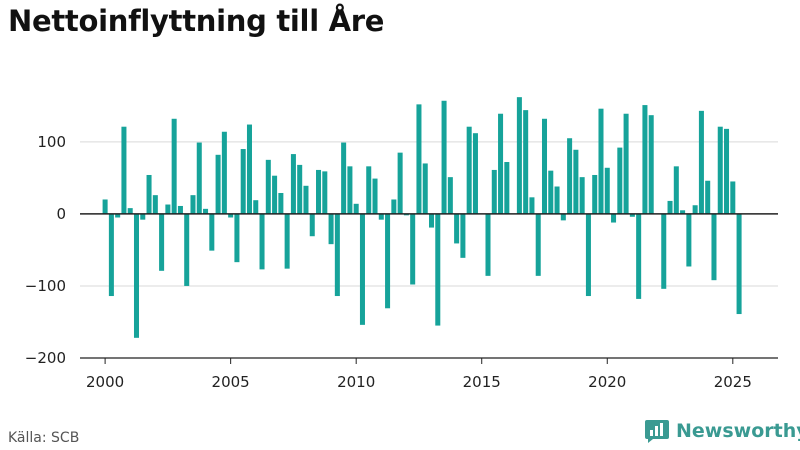 The image size is (800, 450). Describe the element at coordinates (429, 374) in the screenshot. I see `x-axis: 2000 2005 2010 2015 2020 2025` at that location.